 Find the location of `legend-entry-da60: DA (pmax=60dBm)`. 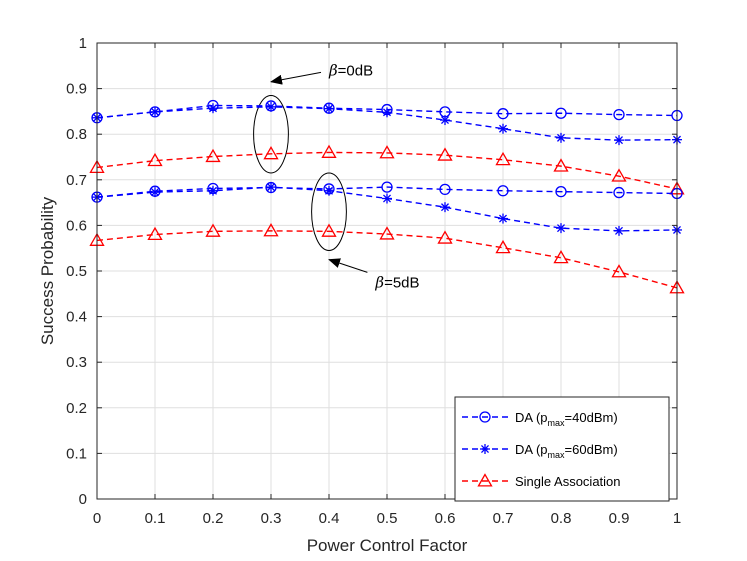

legend-entry-da60: DA (pmax=60dBm) is located at coordinates (540, 451).